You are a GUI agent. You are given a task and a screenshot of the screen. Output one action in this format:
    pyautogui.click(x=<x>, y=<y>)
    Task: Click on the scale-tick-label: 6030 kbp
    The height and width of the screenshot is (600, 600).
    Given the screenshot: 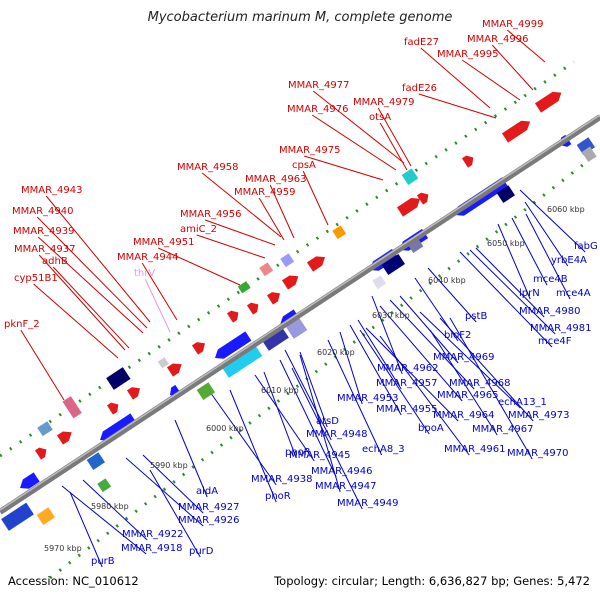 What is the action you would take?
    pyautogui.click(x=391, y=315)
    